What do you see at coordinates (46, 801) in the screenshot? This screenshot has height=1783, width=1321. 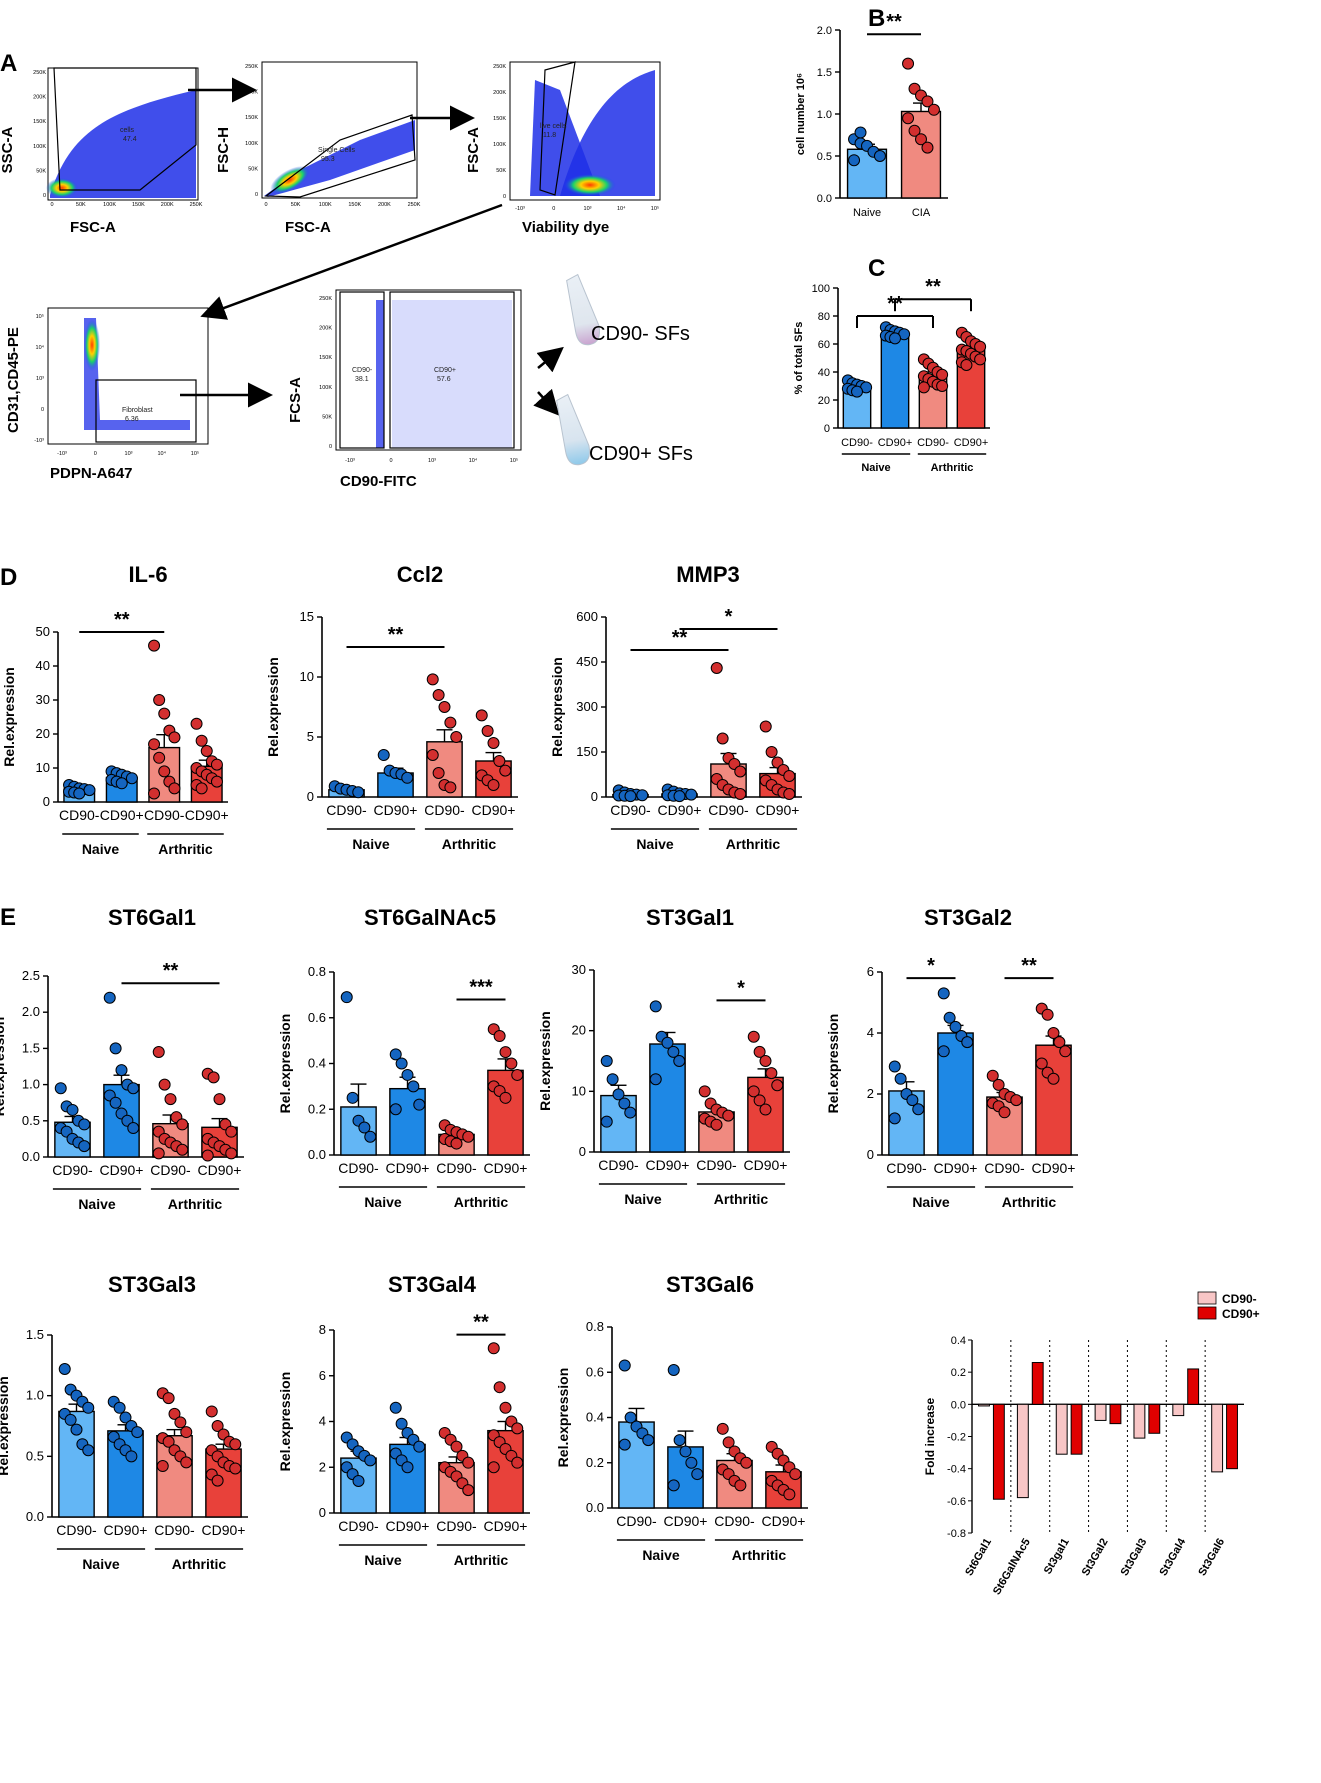 I see `y-tick-label: 0` at bounding box center [46, 801].